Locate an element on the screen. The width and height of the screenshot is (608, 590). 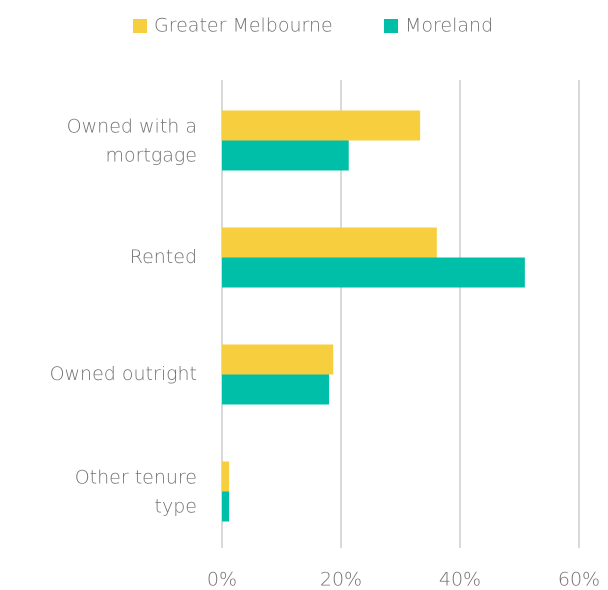
x-tick-label: 60% is located at coordinates (579, 579).